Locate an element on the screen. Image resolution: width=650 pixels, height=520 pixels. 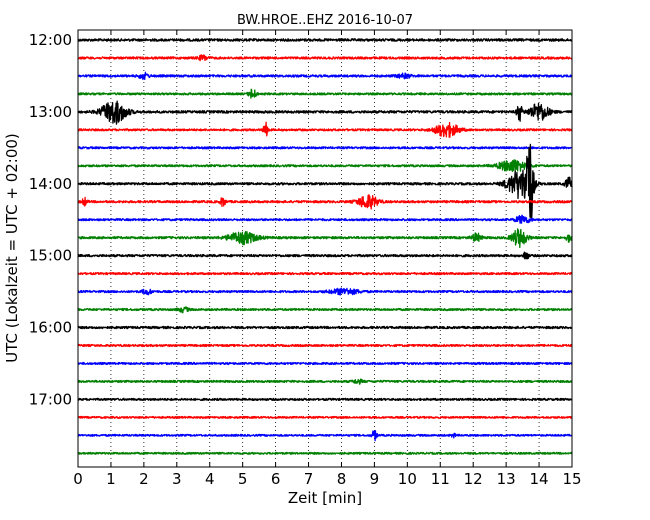
x-tick-label: 5 is located at coordinates (243, 479).